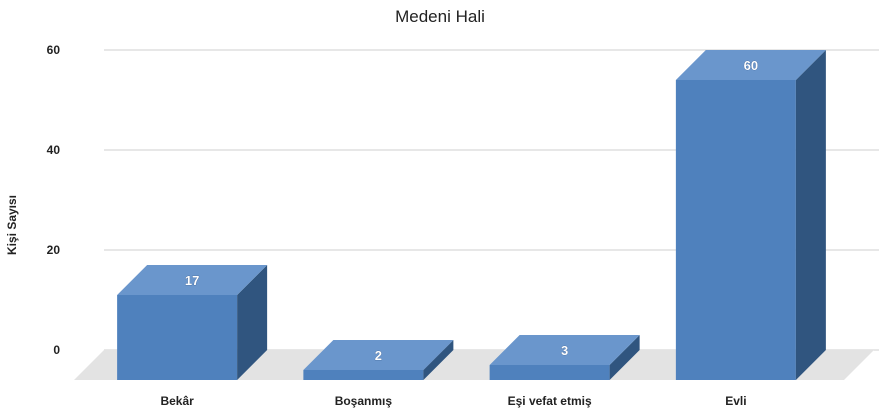  I want to click on chart-title: Medeni Hali, so click(440, 16).